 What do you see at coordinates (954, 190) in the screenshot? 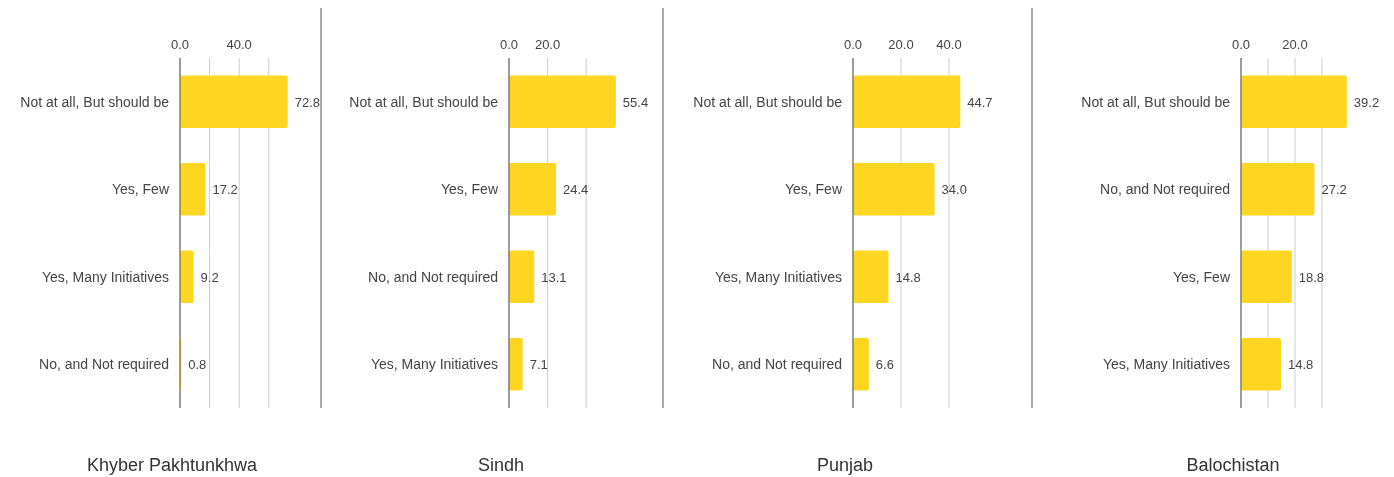
I see `data-label: 34.0` at bounding box center [954, 190].